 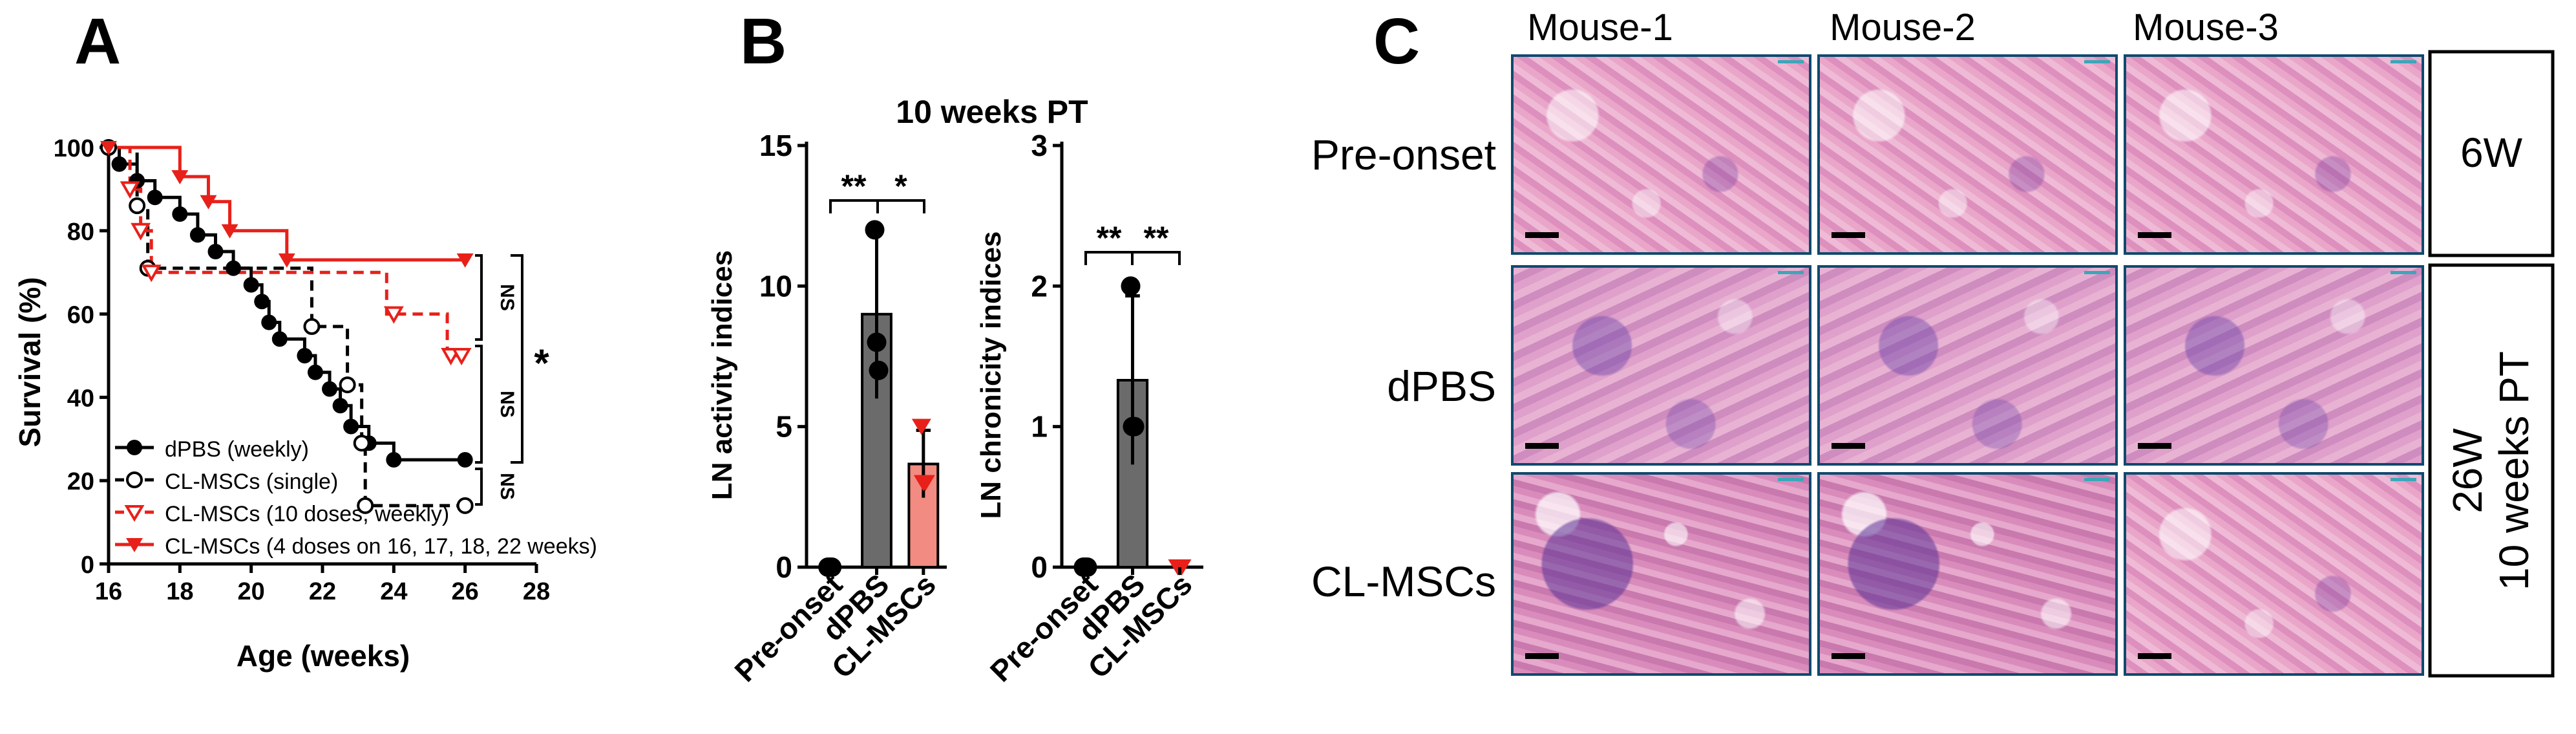 What do you see at coordinates (2274, 574) in the screenshot?
I see `histology-clmscs-mouse3` at bounding box center [2274, 574].